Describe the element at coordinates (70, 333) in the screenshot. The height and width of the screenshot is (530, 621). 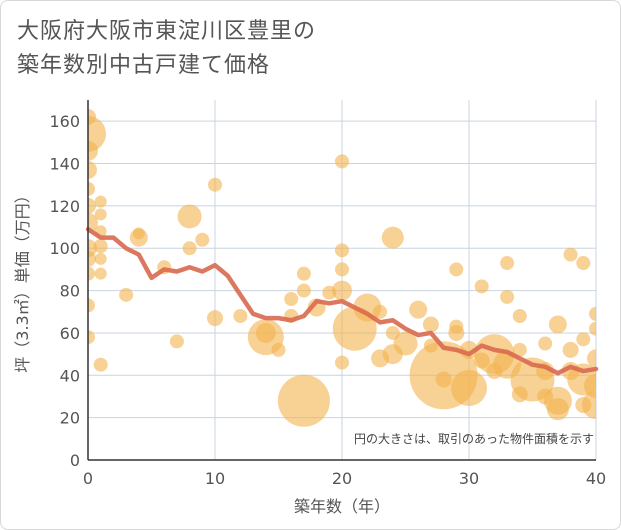
I see `y-tick-label: 60` at that location.